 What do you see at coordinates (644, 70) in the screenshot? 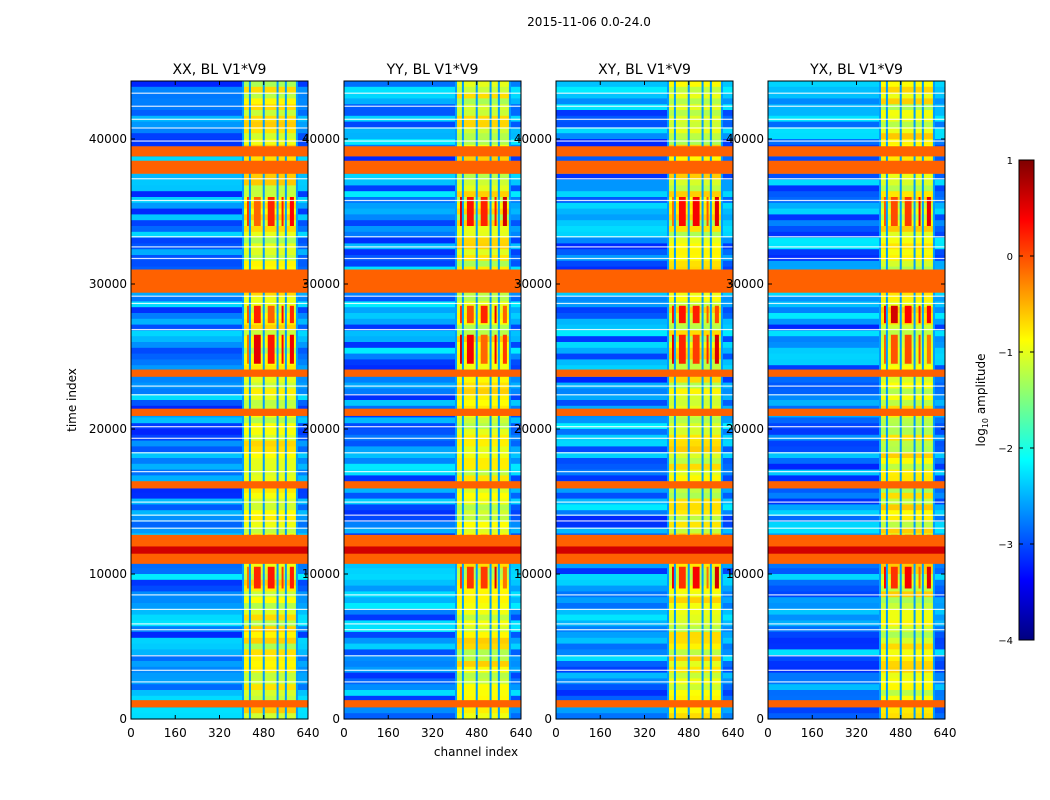
I see `panel-title: XY, BL V1*V9` at bounding box center [644, 70].